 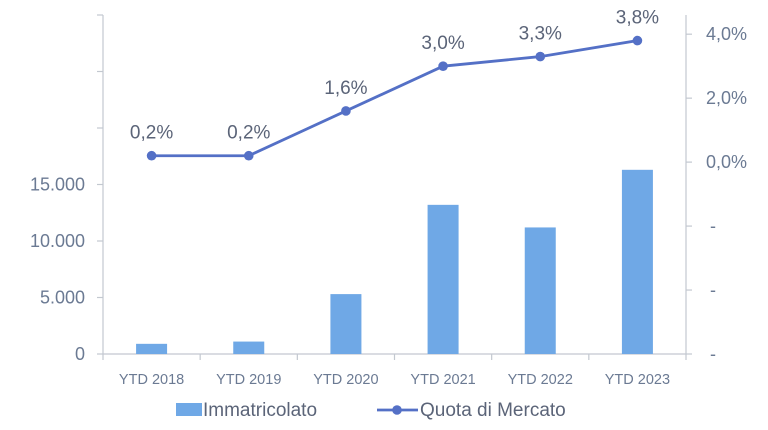 I want to click on legend-label-immatricolato: Immatricolato, so click(x=260, y=410).